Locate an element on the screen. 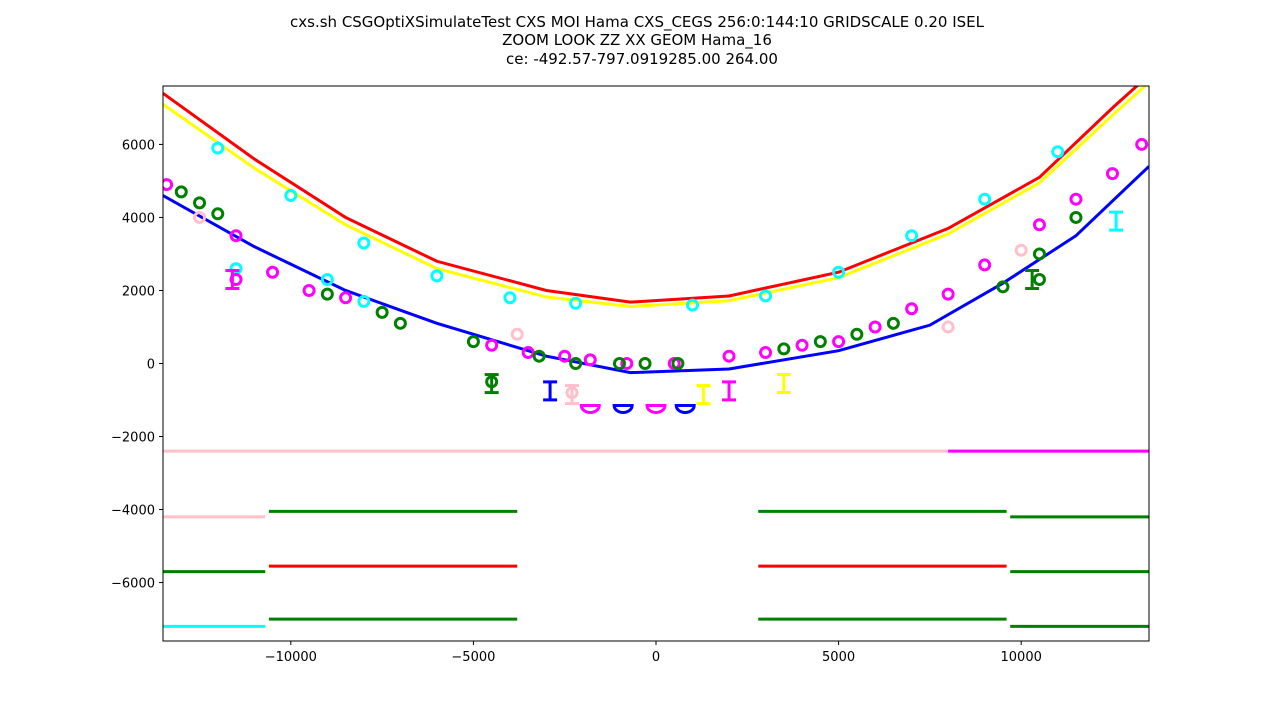  x-axis: −10000 −5000 0 5000 10000 is located at coordinates (653, 653).